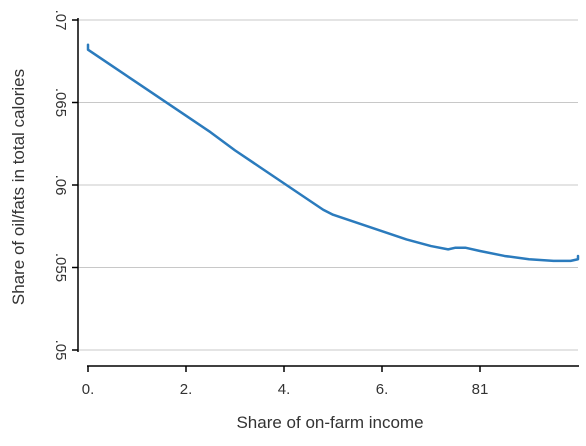 This screenshot has height=446, width=586. I want to click on y-tick-label: .05, so click(60, 350).